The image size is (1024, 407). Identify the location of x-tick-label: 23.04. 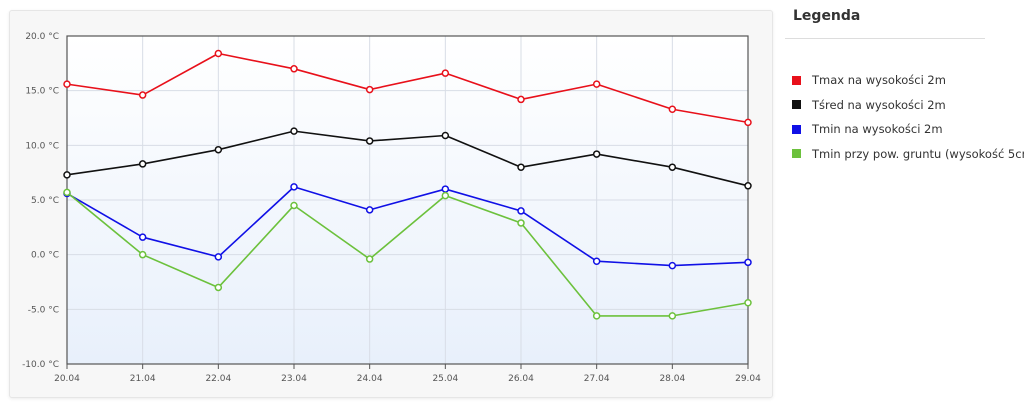
(294, 379).